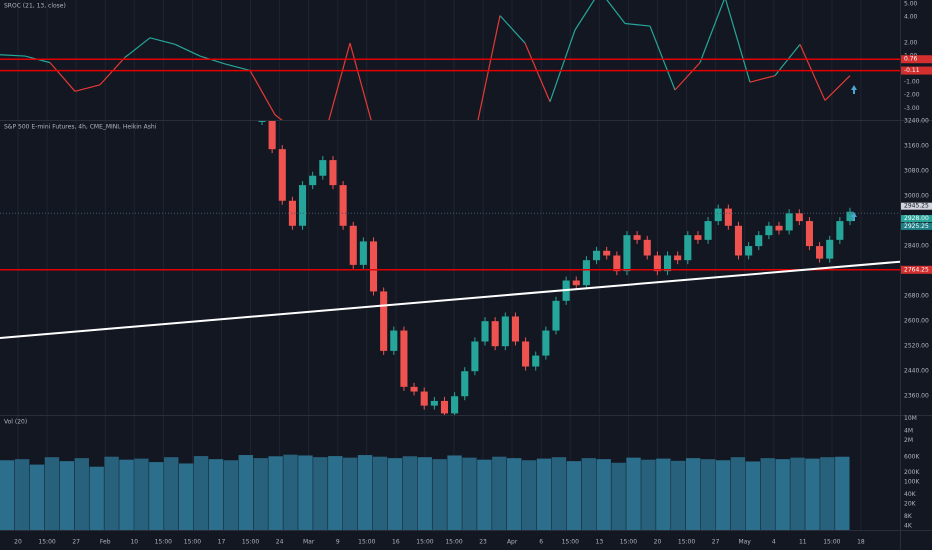 This screenshot has height=550, width=932. What do you see at coordinates (541, 542) in the screenshot?
I see `x-tick-label: 6` at bounding box center [541, 542].